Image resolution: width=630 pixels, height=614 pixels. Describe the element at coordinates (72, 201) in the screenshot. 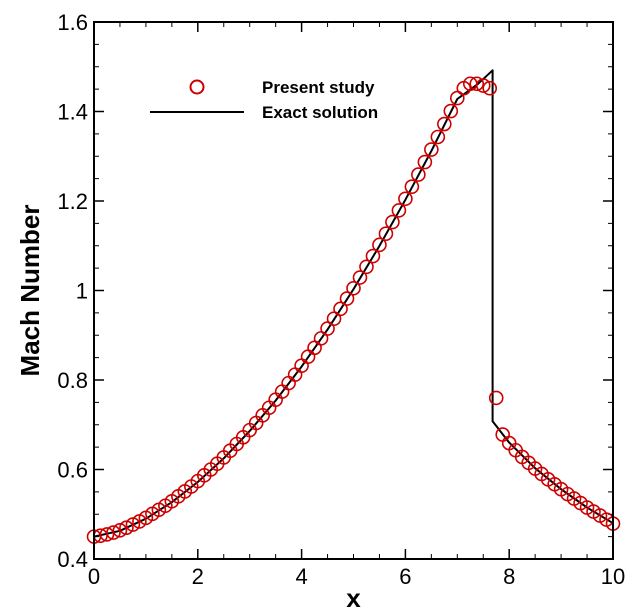

I see `y-tick-label: 1.2` at that location.